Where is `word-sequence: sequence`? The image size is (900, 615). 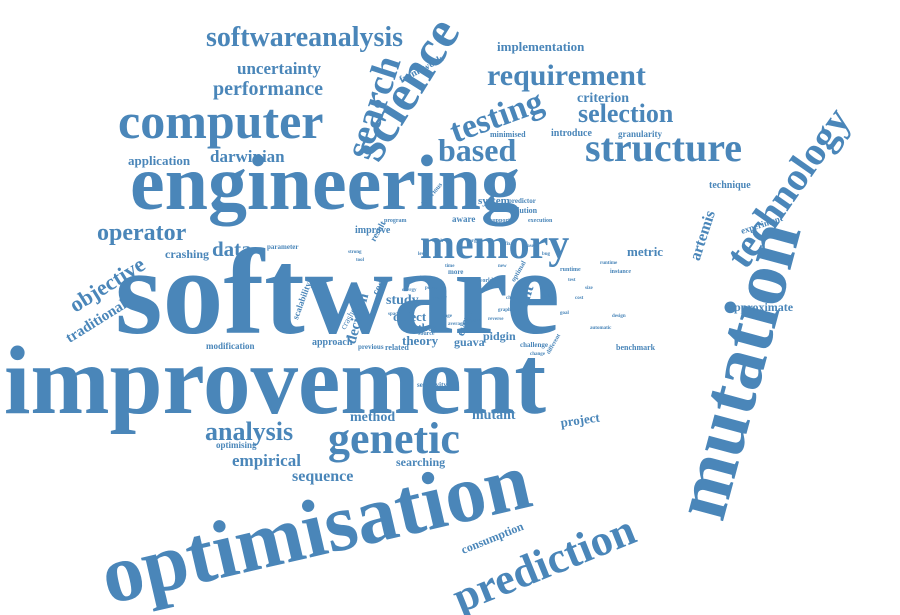 word-sequence: sequence is located at coordinates (322, 477).